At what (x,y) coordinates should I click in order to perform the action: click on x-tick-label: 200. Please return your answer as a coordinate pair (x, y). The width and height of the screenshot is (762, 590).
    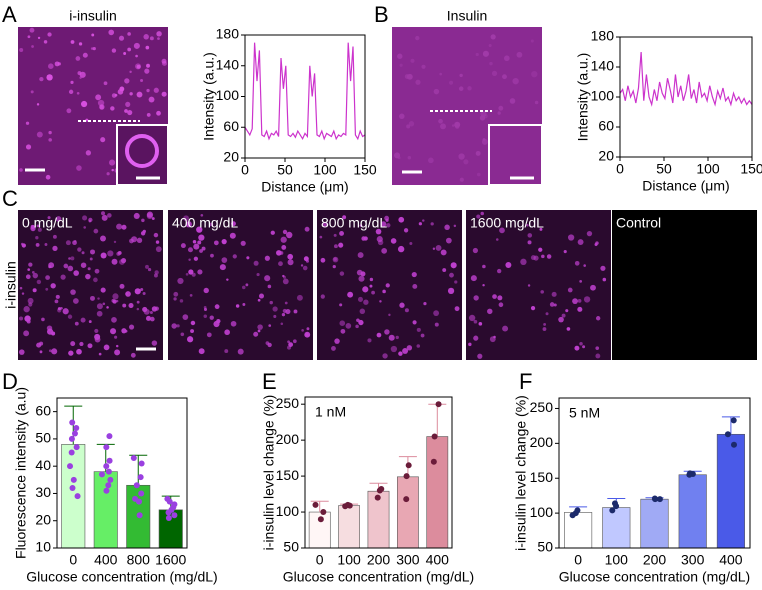
    Looking at the image, I should click on (379, 560).